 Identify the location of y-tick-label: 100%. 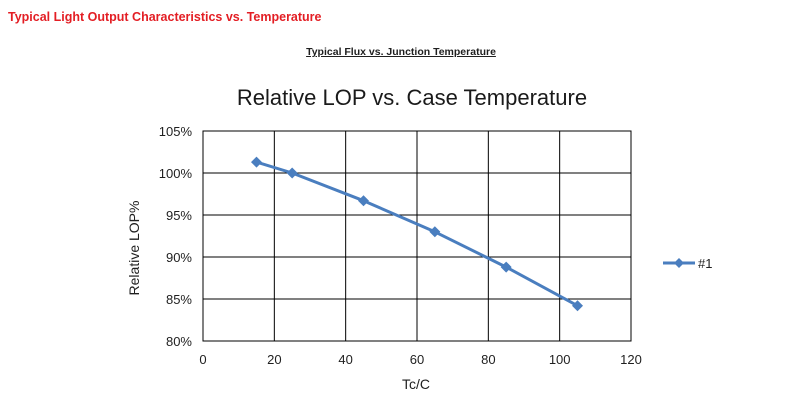
(176, 173).